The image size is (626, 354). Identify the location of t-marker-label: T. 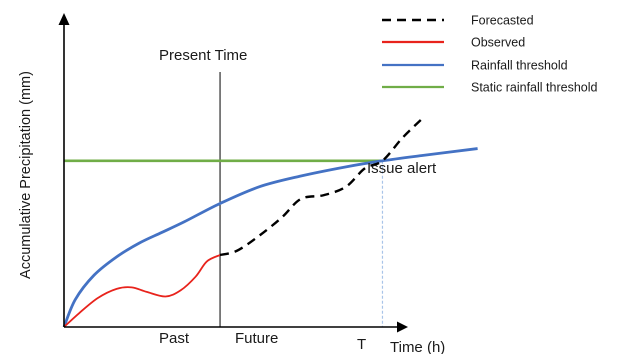
(361, 344).